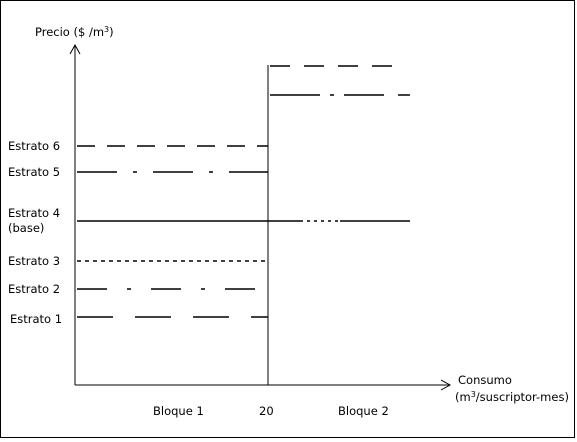 The image size is (577, 442). I want to click on strata-label: Estrato 4, so click(34, 213).